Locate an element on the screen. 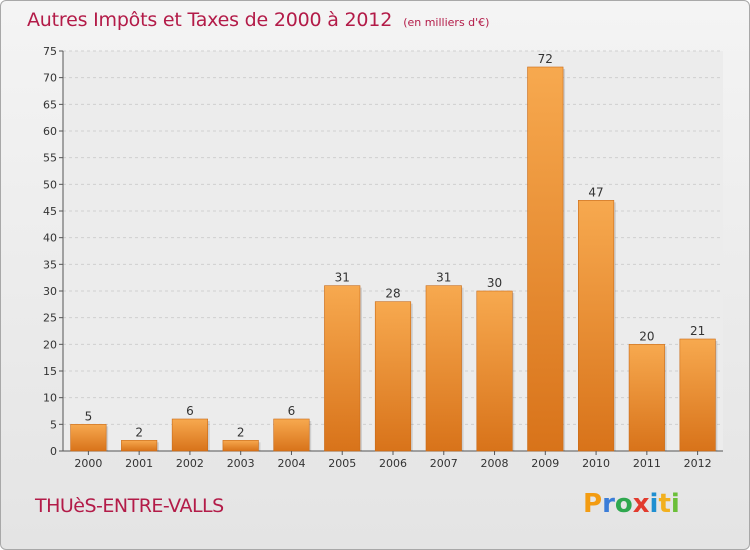 Image resolution: width=750 pixels, height=550 pixels. data-label: 5 is located at coordinates (89, 416).